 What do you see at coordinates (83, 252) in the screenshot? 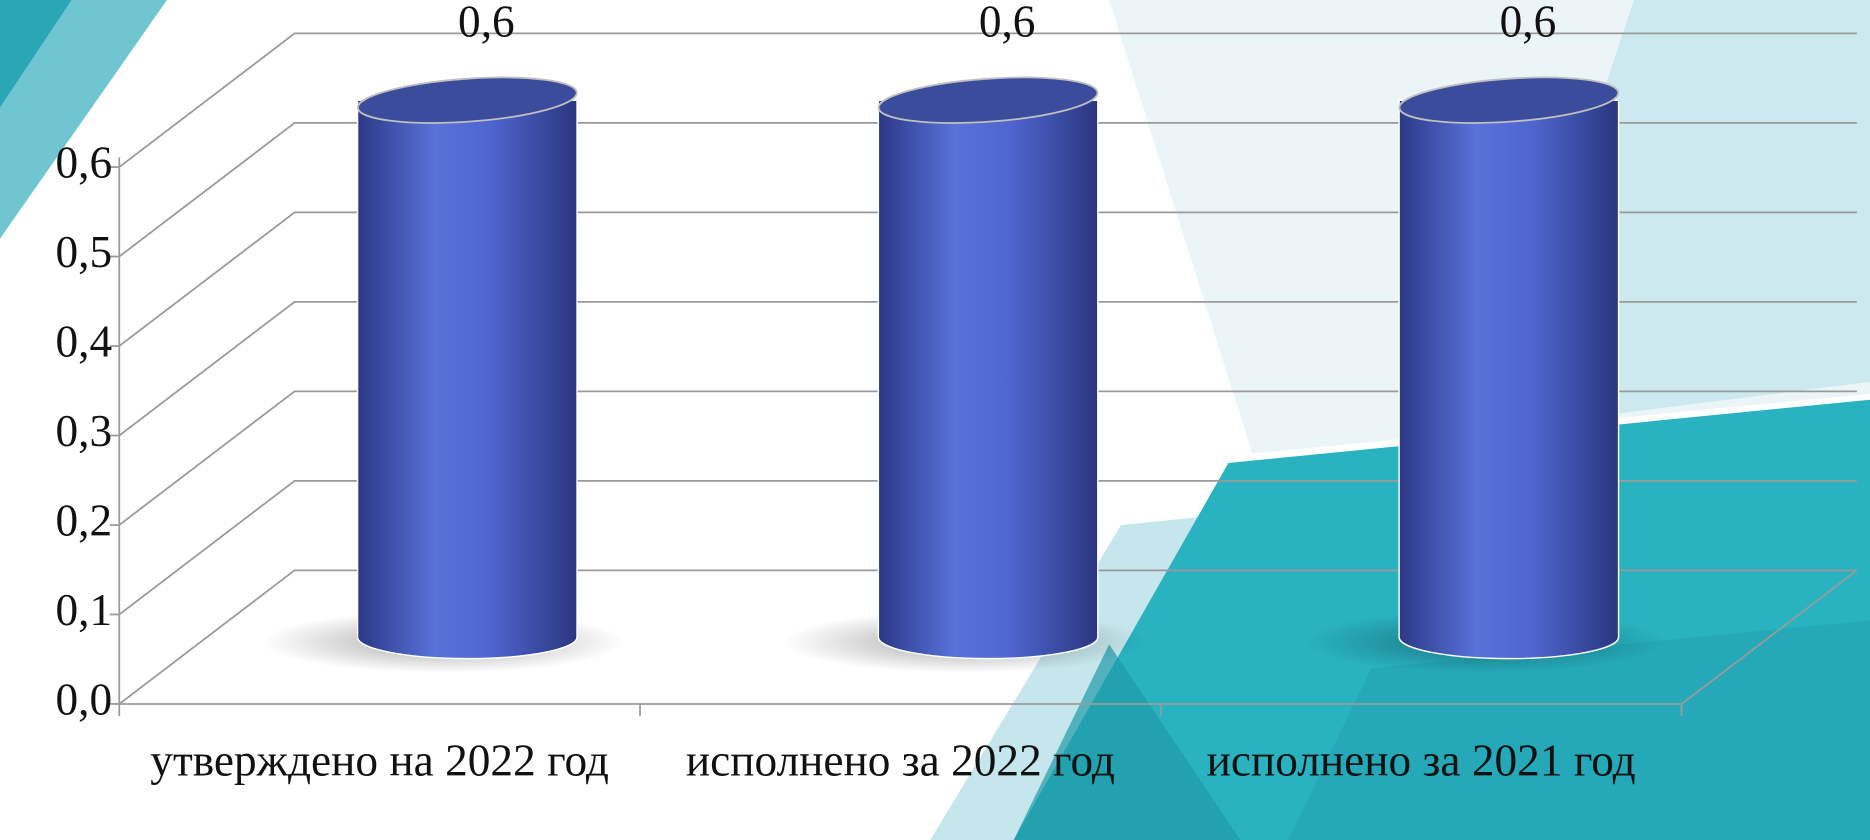
I see `y-tick-label: 0,5` at bounding box center [83, 252].